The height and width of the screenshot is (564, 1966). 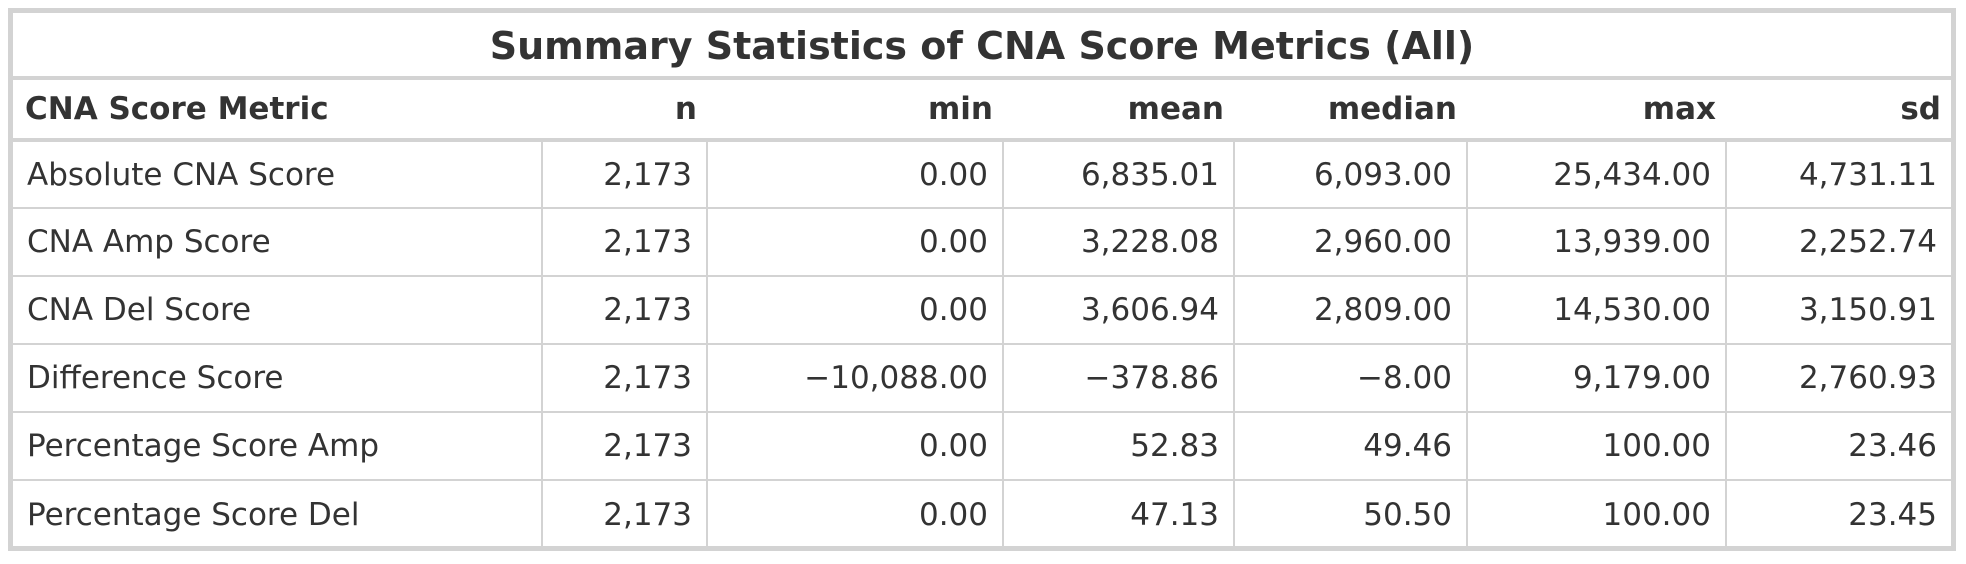 I want to click on cell-sd: 3,150.91, so click(x=1838, y=310).